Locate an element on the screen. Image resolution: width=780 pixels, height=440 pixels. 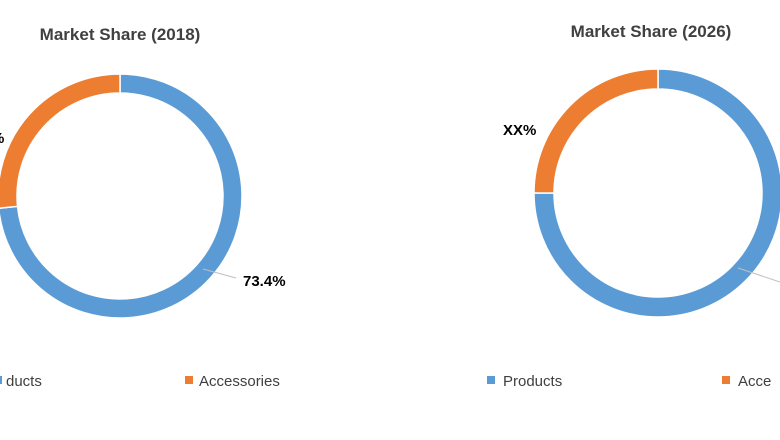
chart-2026-legend: Products Acce is located at coordinates (629, 381).